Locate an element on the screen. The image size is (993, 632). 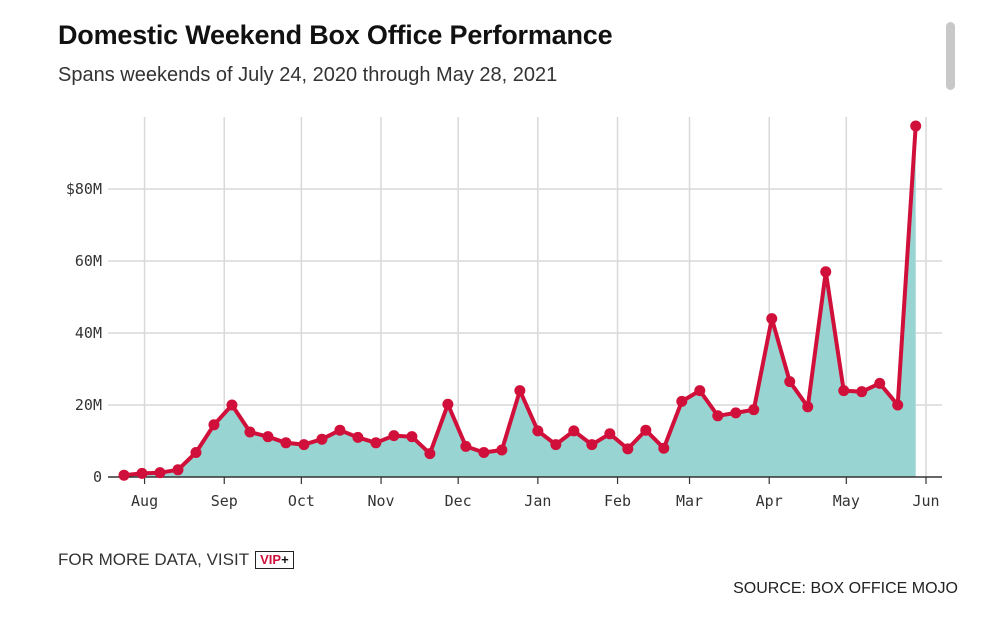
x-tick-label: Aug is located at coordinates (144, 501).